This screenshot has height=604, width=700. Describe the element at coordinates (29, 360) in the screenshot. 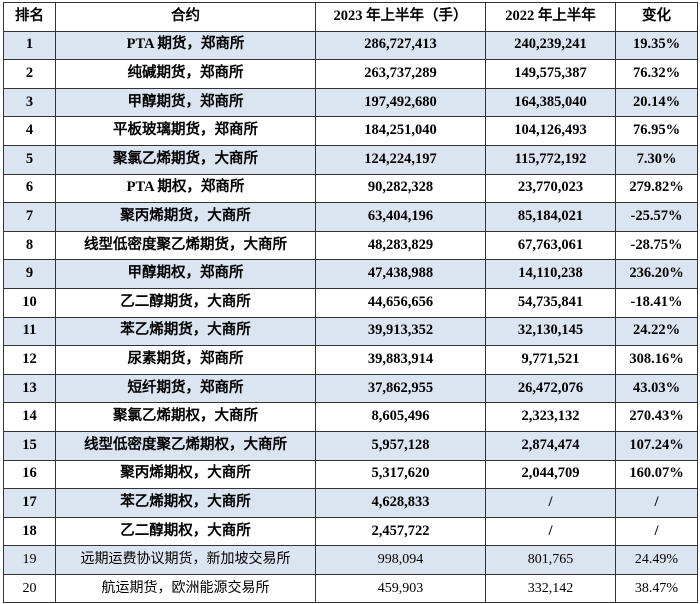

I see `cell-rank: 12` at that location.